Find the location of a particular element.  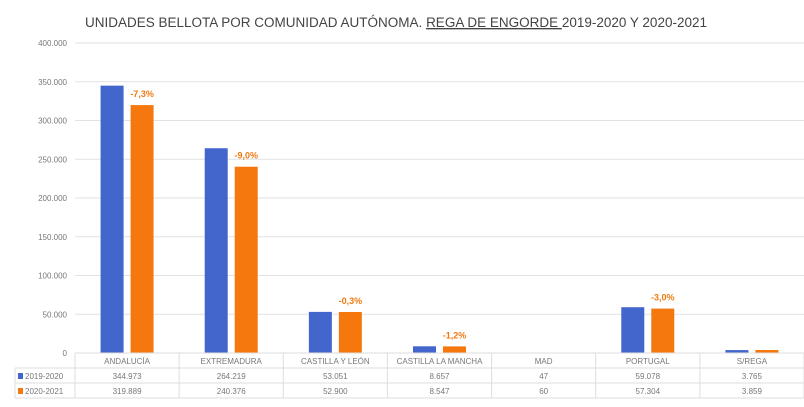

data-table-value: 8.657 is located at coordinates (439, 376).